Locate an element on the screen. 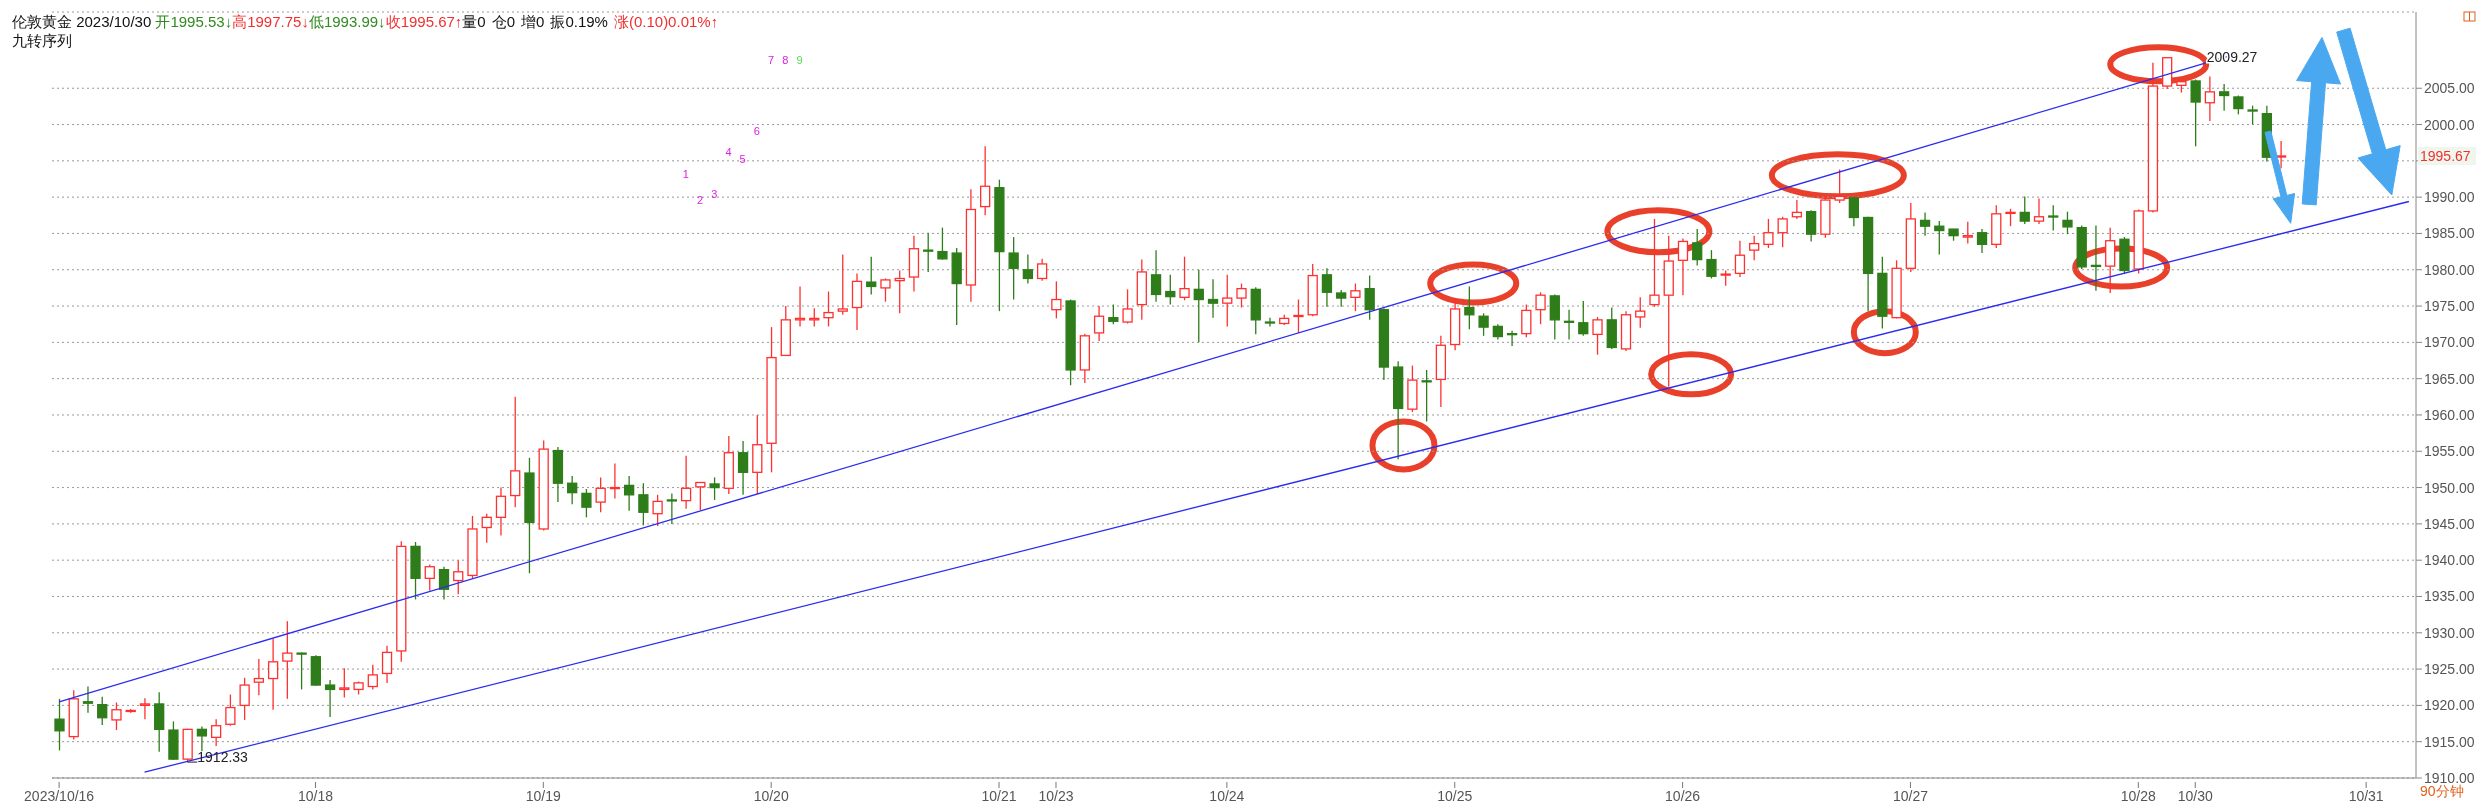  annotation: 9 is located at coordinates (799, 60).